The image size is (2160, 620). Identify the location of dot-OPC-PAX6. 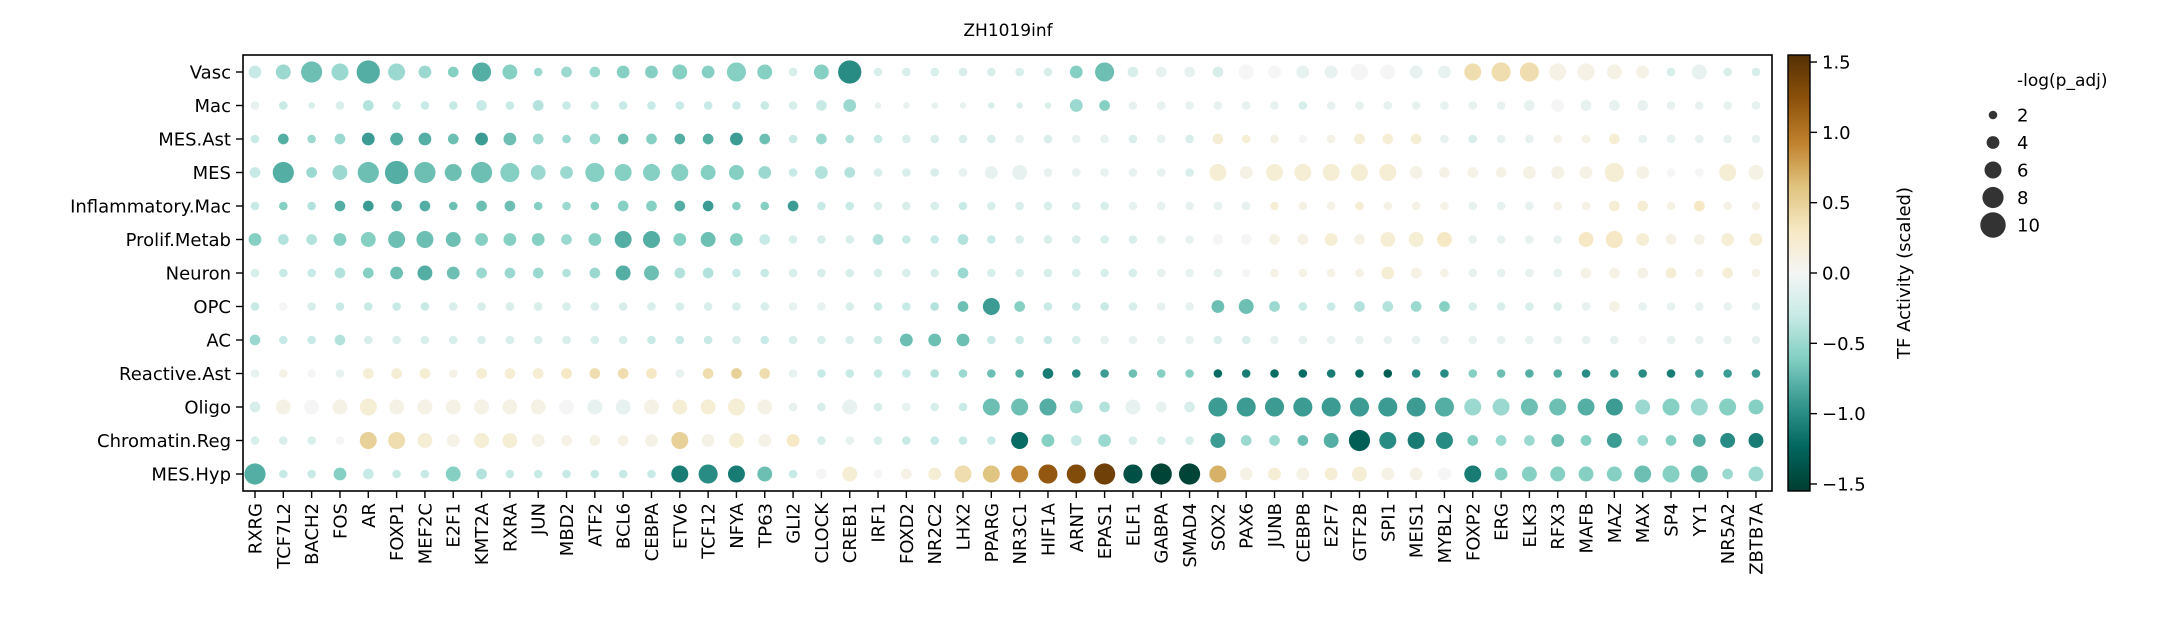
(1246, 306).